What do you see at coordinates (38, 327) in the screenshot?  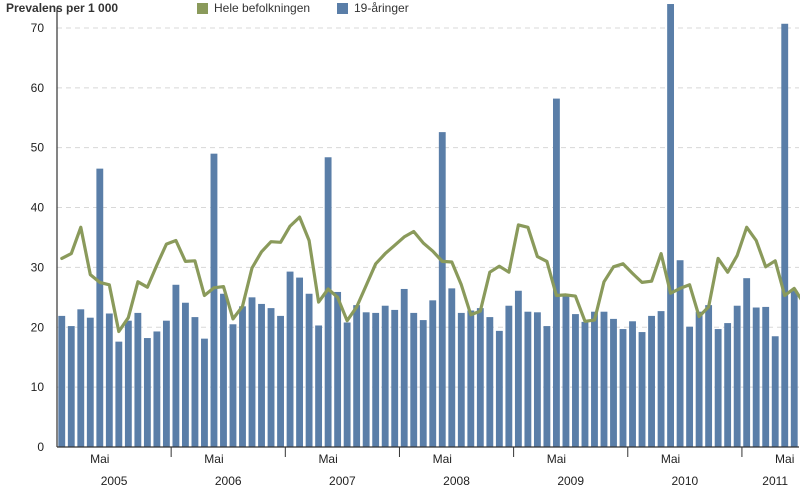 I see `y-tick-label: 20` at bounding box center [38, 327].